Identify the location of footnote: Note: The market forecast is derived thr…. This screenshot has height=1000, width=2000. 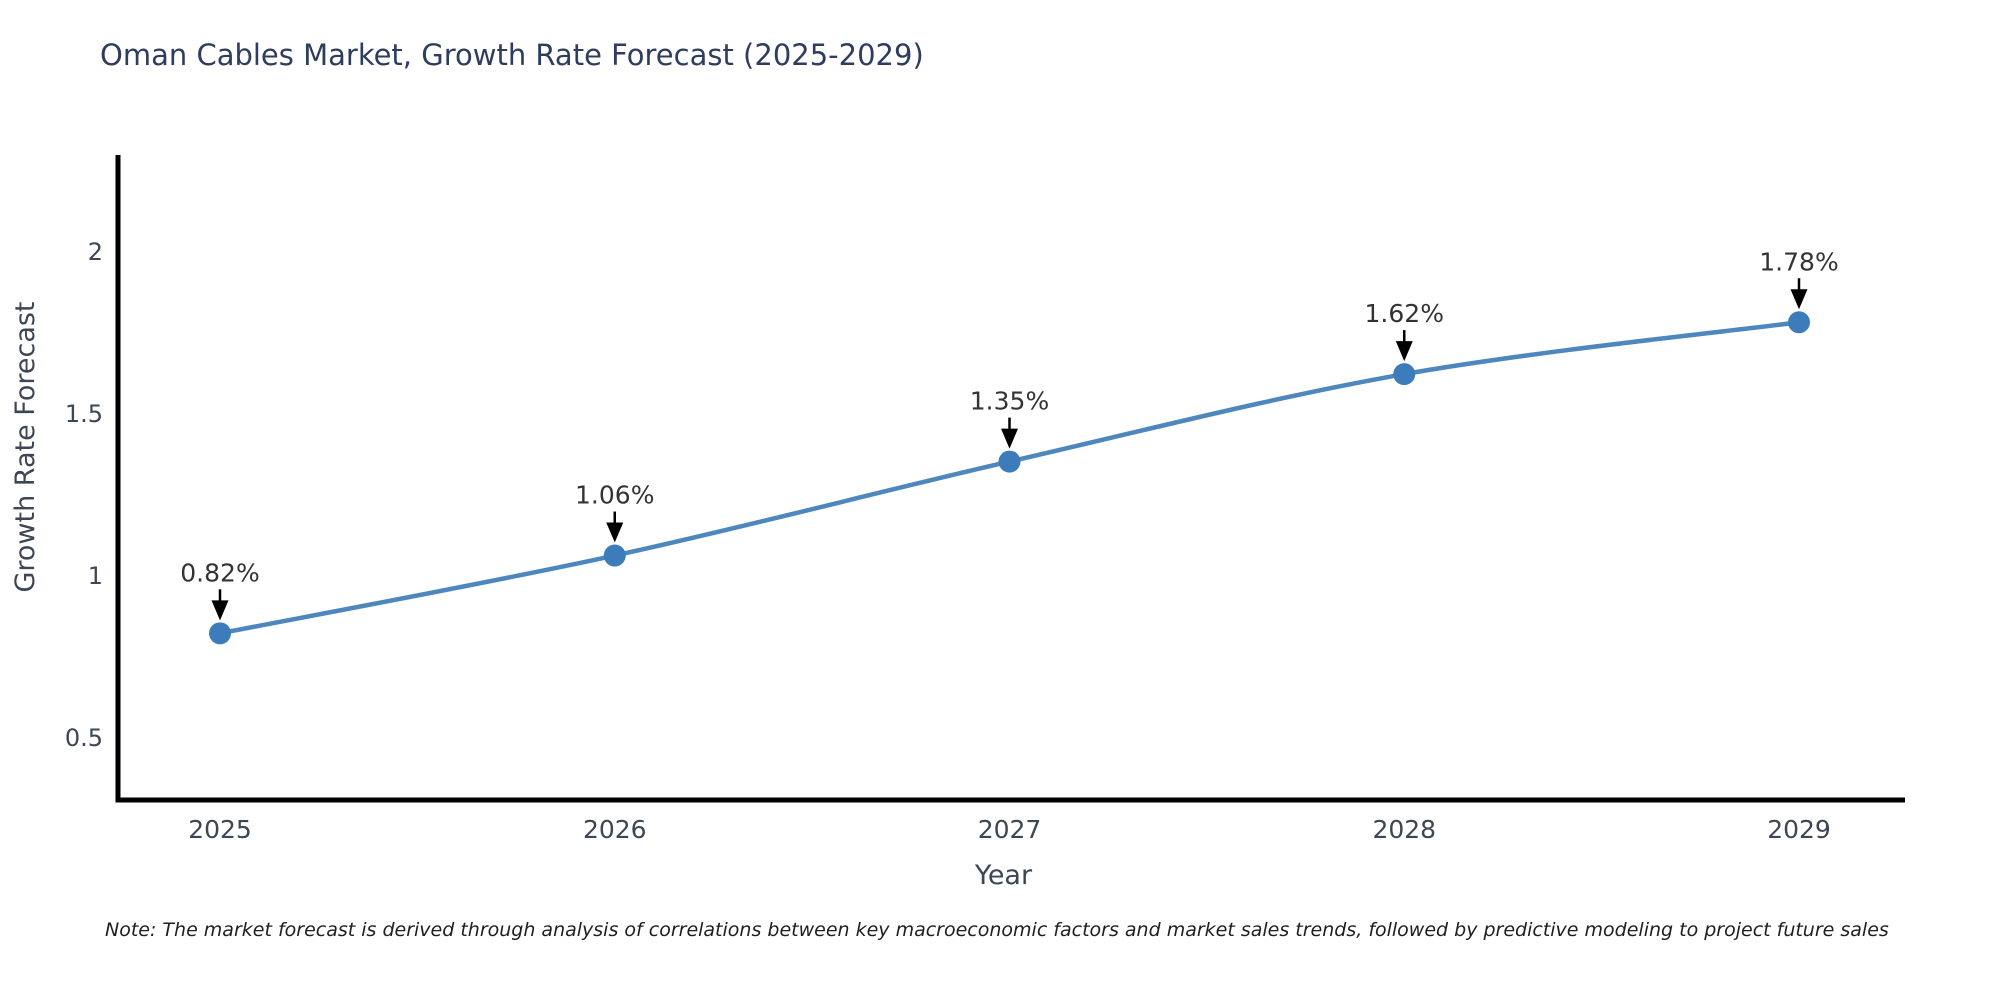
(997, 930).